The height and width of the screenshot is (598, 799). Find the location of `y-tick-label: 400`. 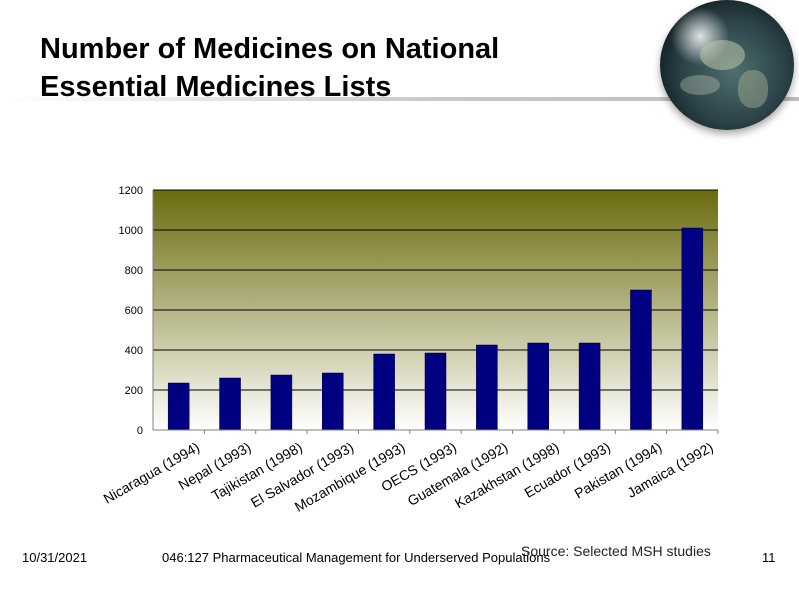

y-tick-label: 400 is located at coordinates (134, 351).